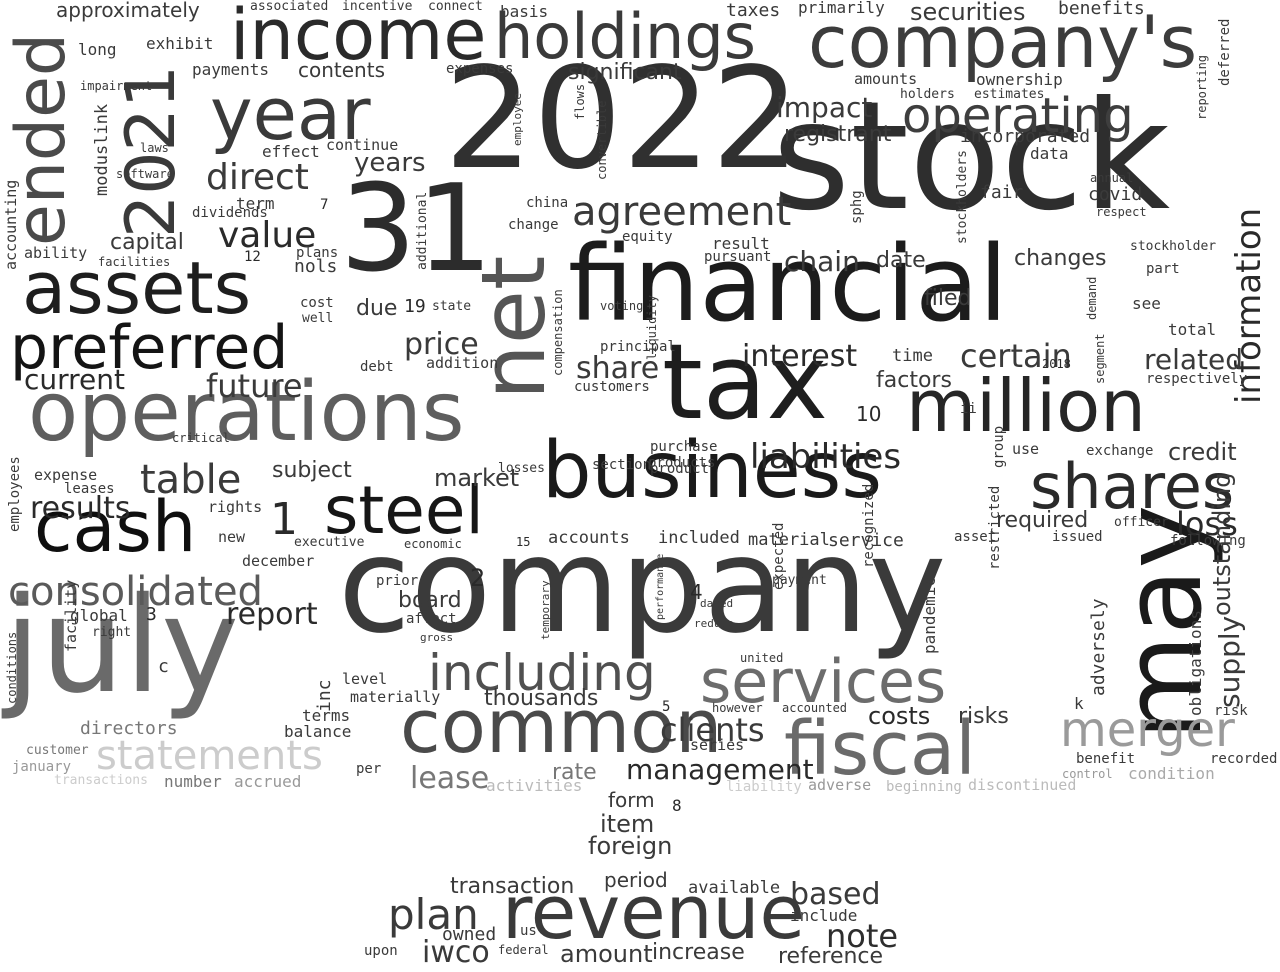 The image size is (1280, 972). What do you see at coordinates (455, 7) in the screenshot?
I see `word-connect-130: connect` at bounding box center [455, 7].